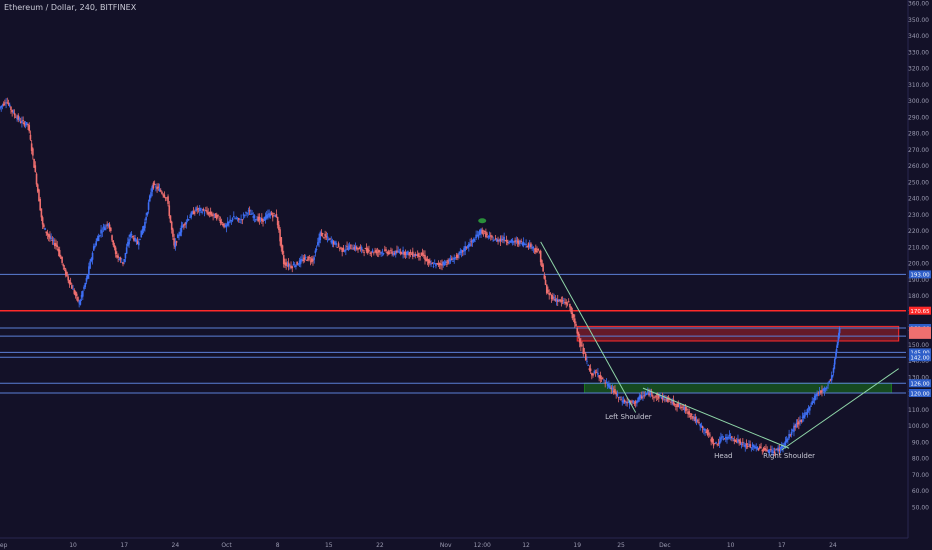  What do you see at coordinates (716, 418) in the screenshot?
I see `trendline` at bounding box center [716, 418].